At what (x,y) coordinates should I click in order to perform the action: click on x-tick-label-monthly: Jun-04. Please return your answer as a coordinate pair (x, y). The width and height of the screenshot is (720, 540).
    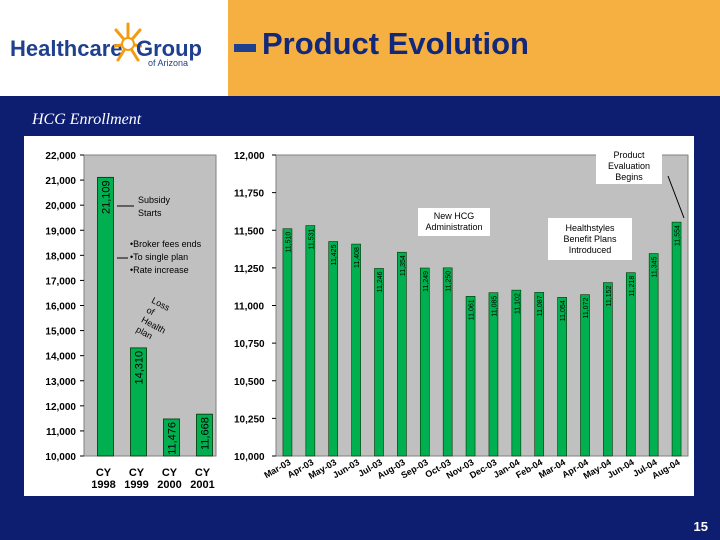
    Looking at the image, I should click on (621, 468).